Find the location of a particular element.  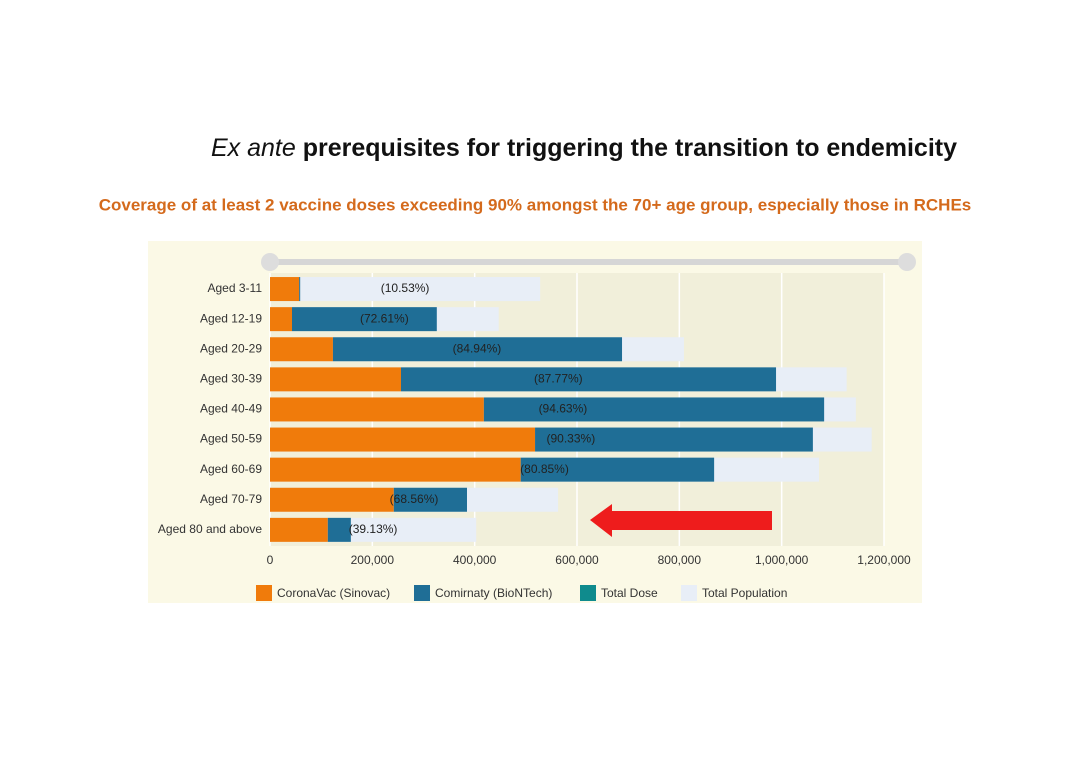

y-tick-label: Aged 50-59 is located at coordinates (231, 439).